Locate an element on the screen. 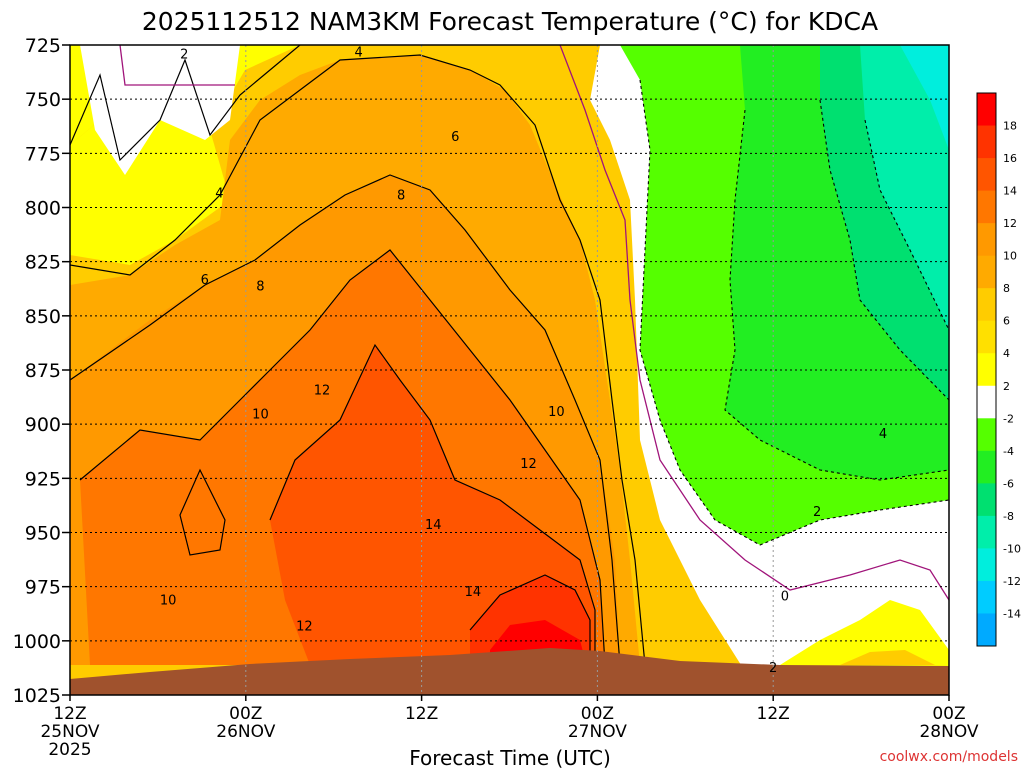 This screenshot has width=1024, height=768. y-tick-label: 975 is located at coordinates (43, 588).